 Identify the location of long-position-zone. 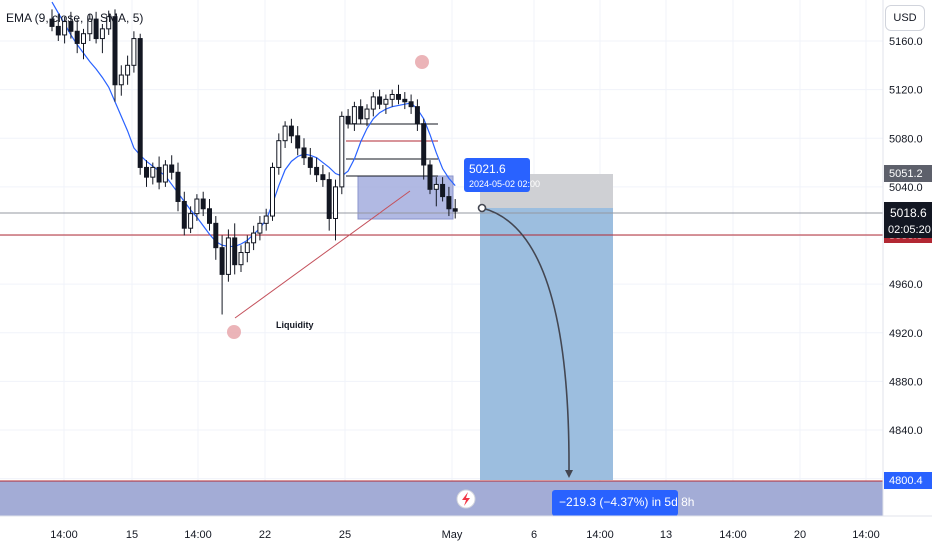
(546, 344).